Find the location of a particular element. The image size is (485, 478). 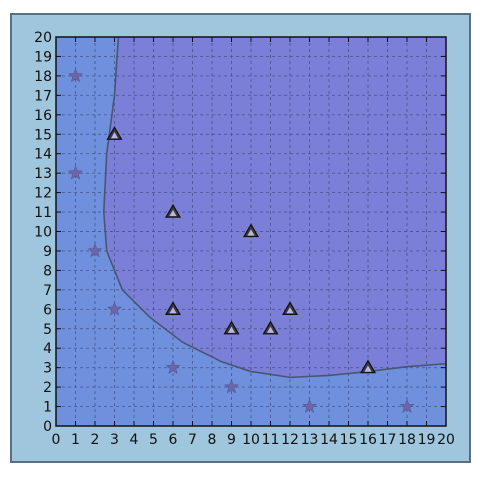

y-tick-label: 4 is located at coordinates (47, 349).